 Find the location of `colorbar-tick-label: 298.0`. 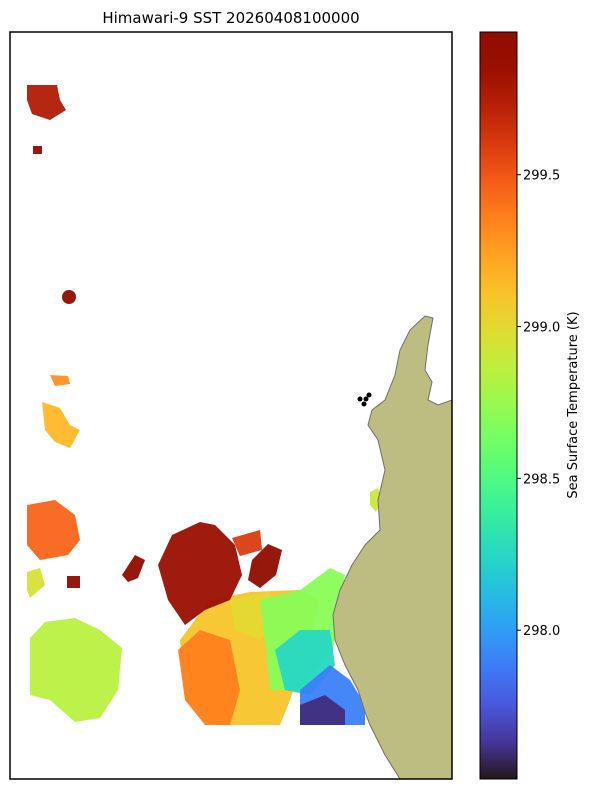

colorbar-tick-label: 298.0 is located at coordinates (541, 631).